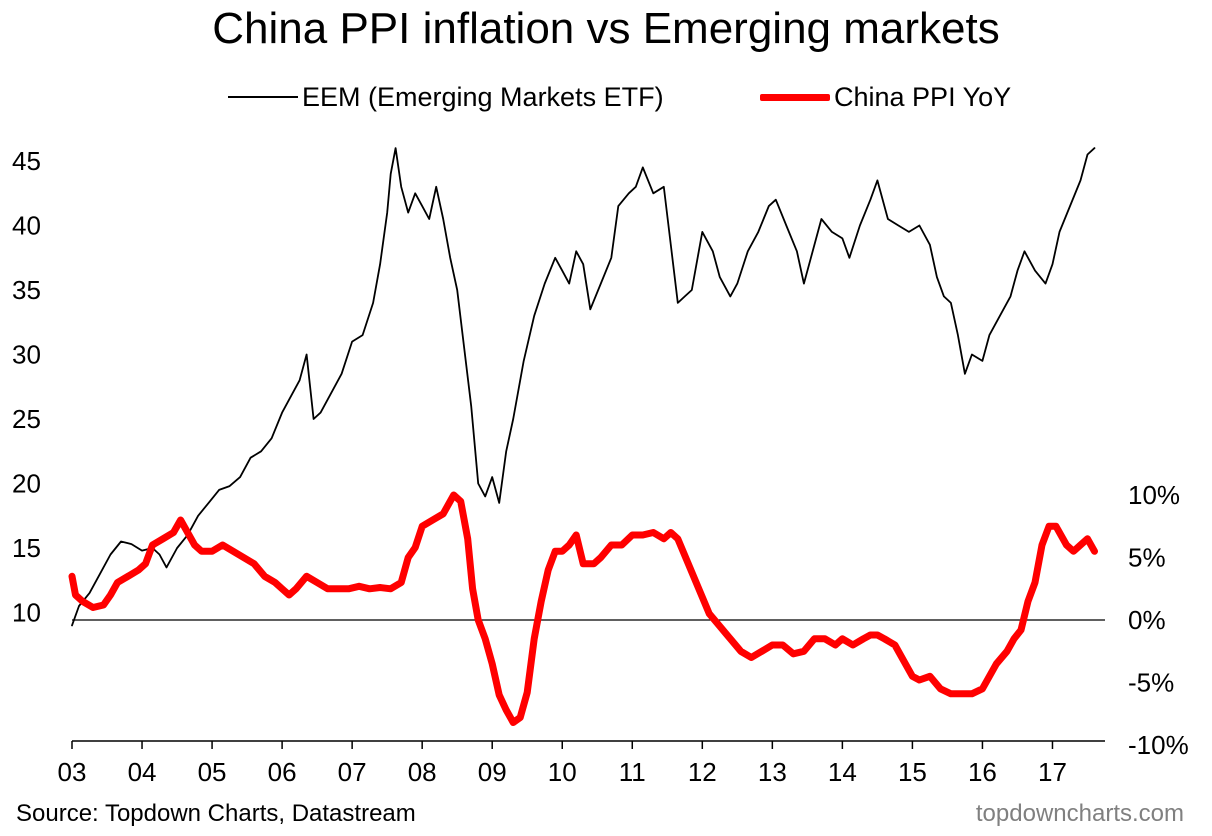 This screenshot has width=1212, height=836. I want to click on x-tick-label: 17, so click(1052, 772).